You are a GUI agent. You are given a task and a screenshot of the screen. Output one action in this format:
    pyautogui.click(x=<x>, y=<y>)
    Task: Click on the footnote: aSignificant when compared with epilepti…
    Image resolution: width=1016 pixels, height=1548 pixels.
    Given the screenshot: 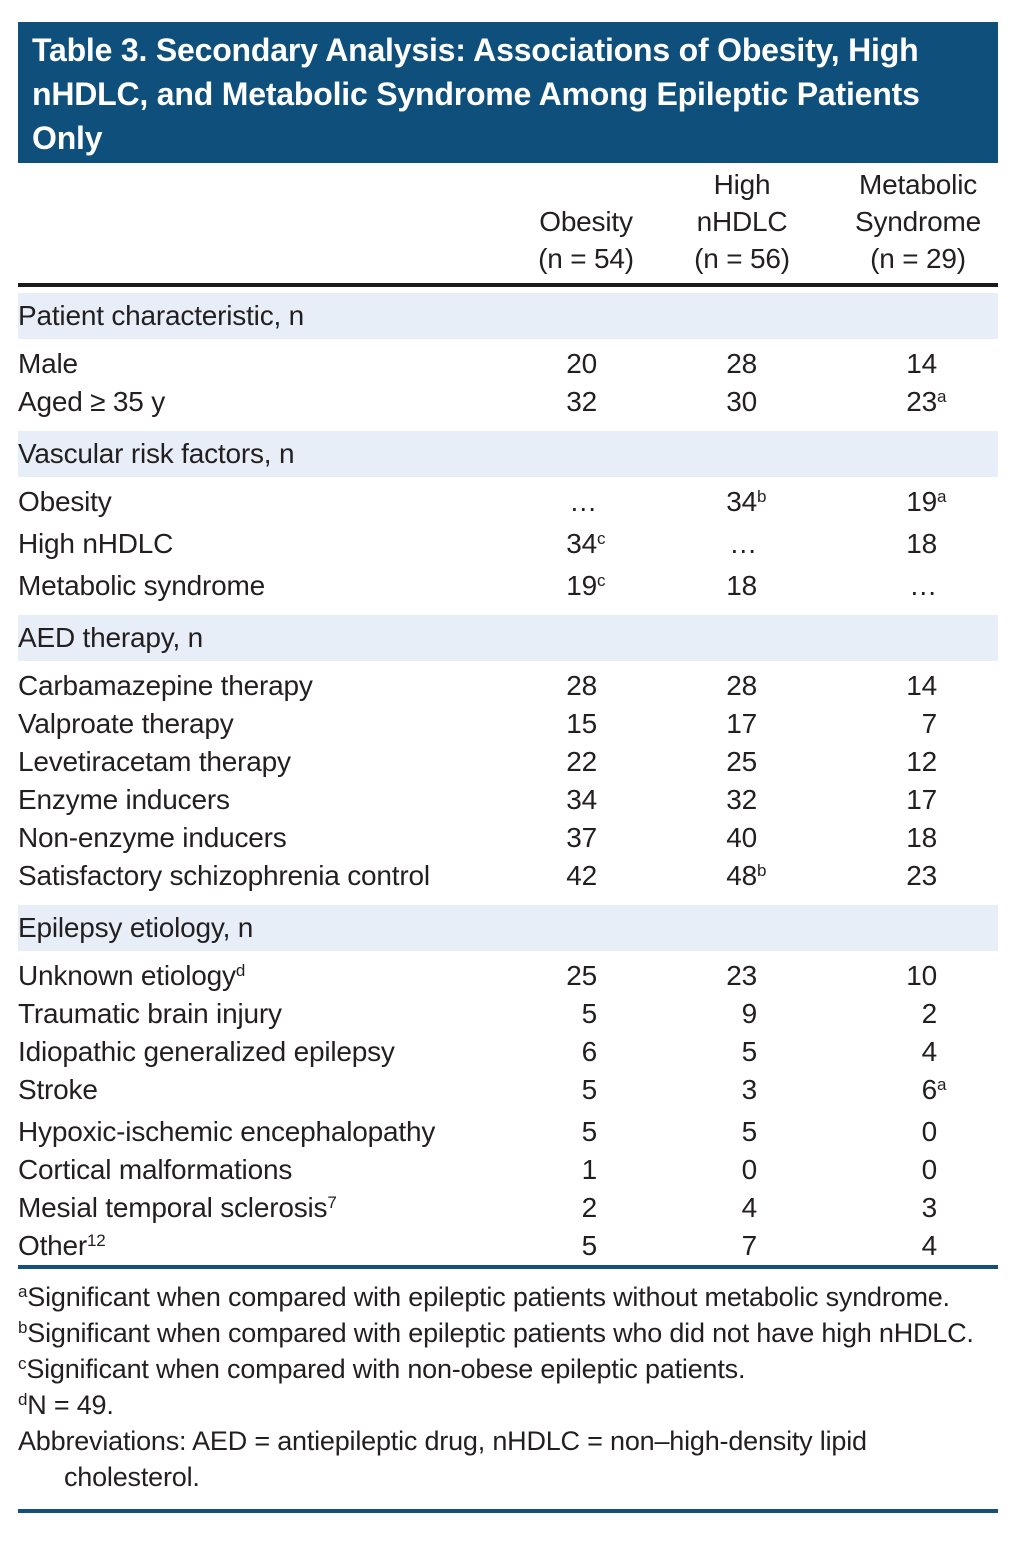 What is the action you would take?
    pyautogui.click(x=508, y=1297)
    